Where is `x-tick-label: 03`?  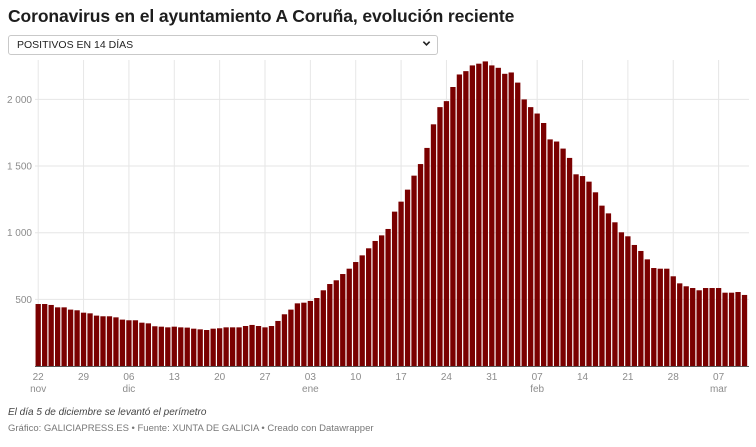
x-tick-label: 03 is located at coordinates (311, 377).